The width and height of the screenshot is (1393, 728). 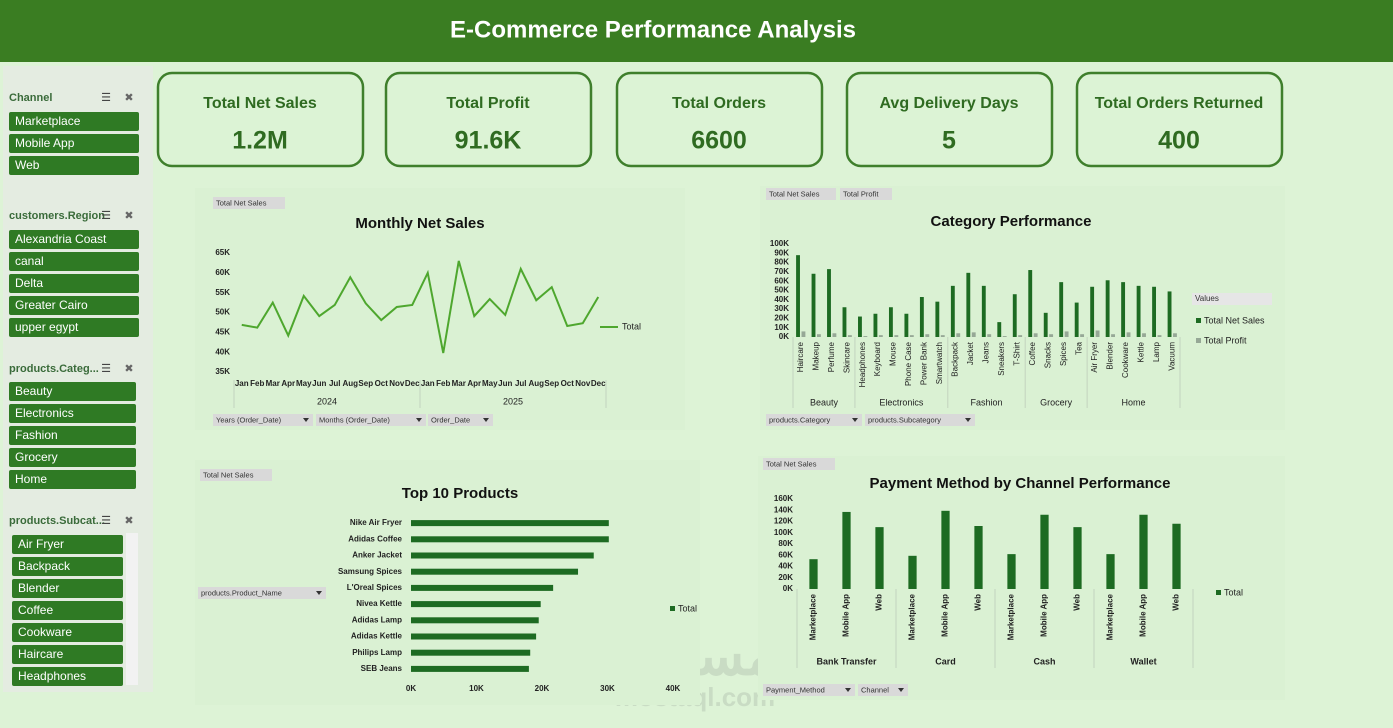 What do you see at coordinates (568, 383) in the screenshot?
I see `x-tick-label: Oct` at bounding box center [568, 383].